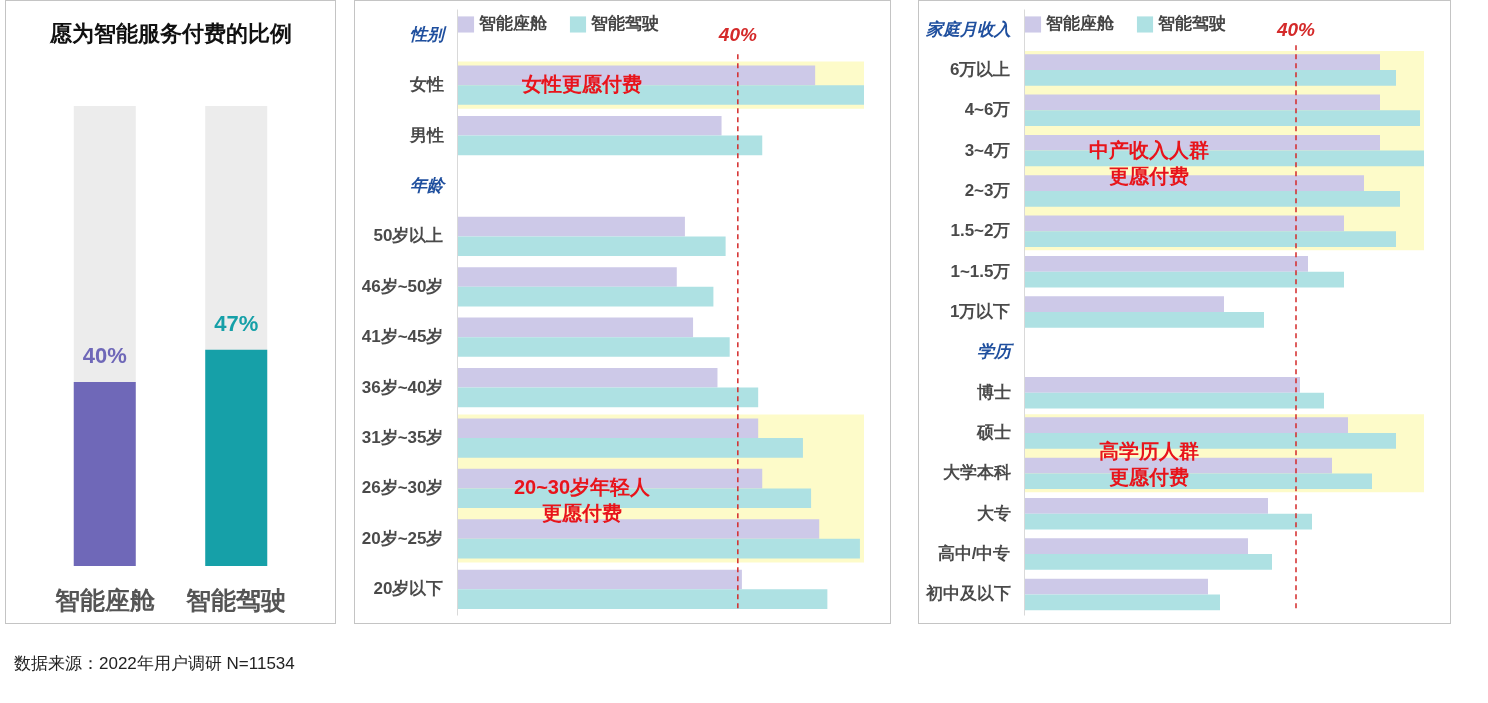 This screenshot has width=1488, height=703. What do you see at coordinates (987, 190) in the screenshot?
I see `y-tick-label: 2~3万` at bounding box center [987, 190].